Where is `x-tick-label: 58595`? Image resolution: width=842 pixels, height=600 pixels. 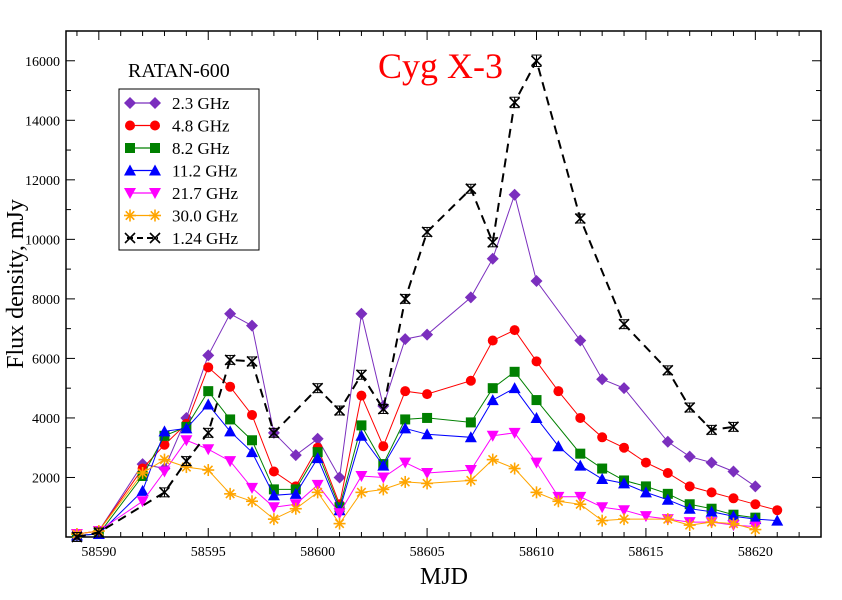
x-tick-label: 58595 is located at coordinates (208, 552).